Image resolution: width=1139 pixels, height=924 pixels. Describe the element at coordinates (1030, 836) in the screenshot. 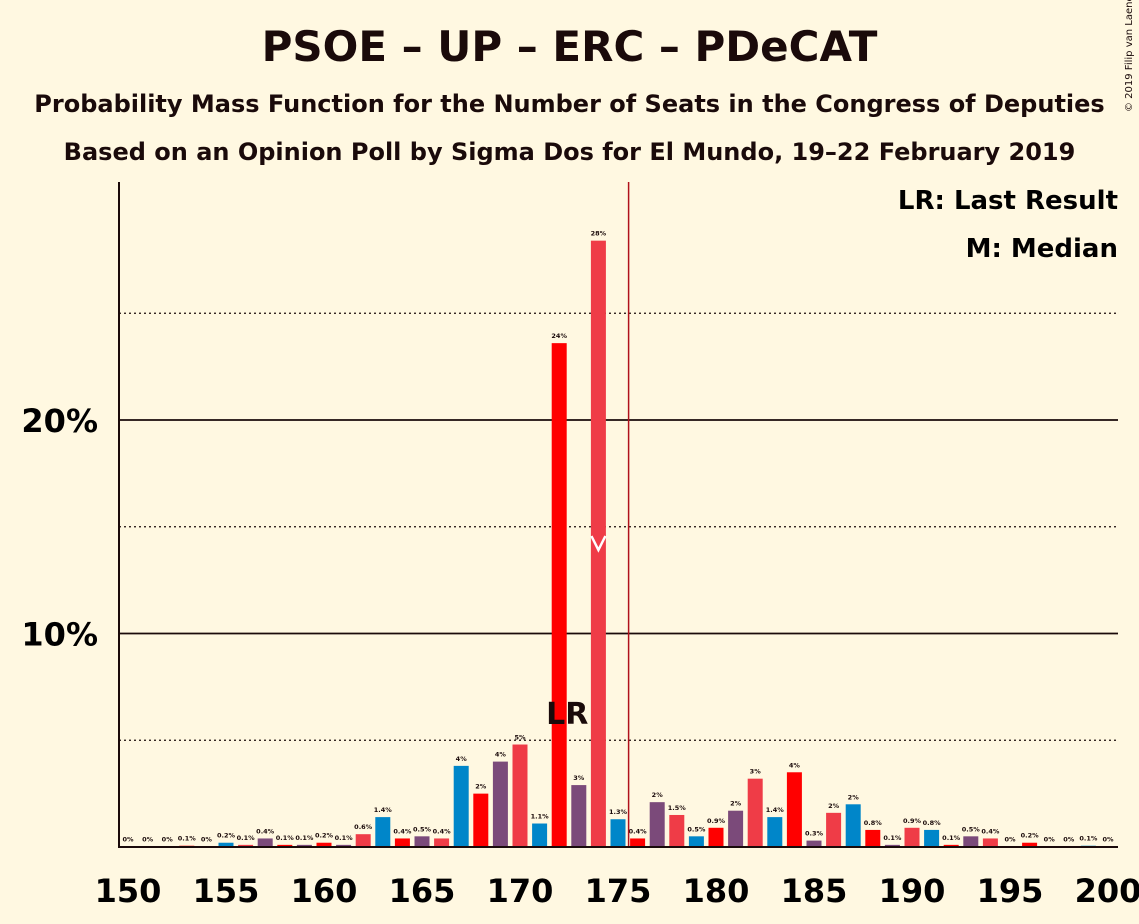

I see `bar-label-196: 0.2%` at that location.